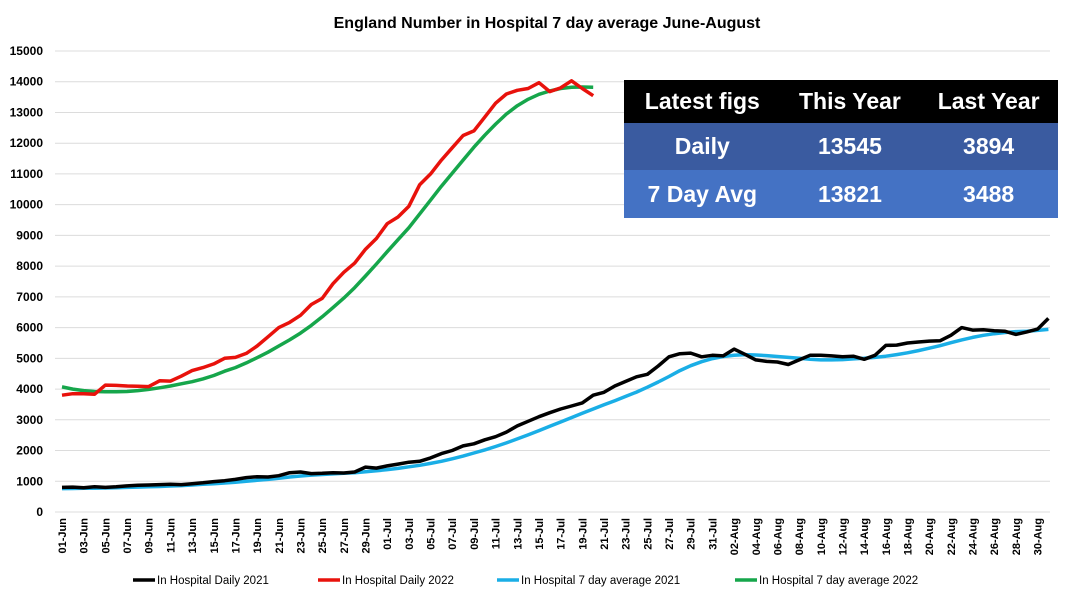 This screenshot has height=600, width=1065. I want to click on this-year-value: 13545, so click(849, 146).